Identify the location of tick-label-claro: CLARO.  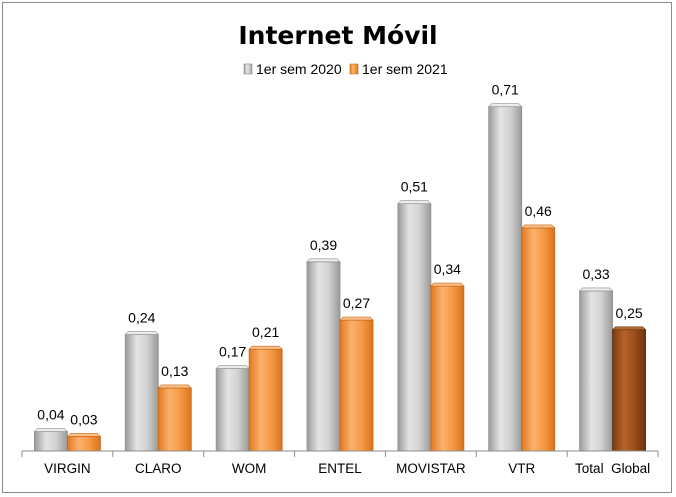
(158, 468).